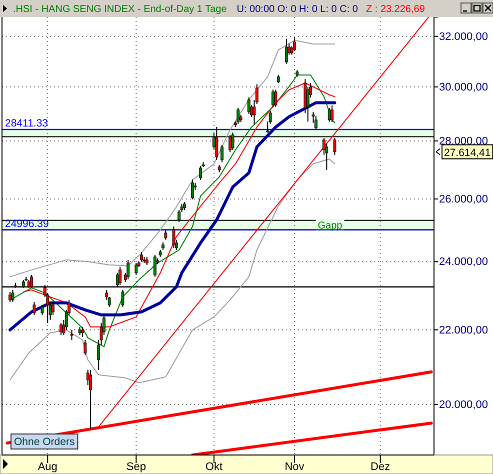 This screenshot has width=493, height=474. I want to click on chart-subtitle: U: 00:00 O: 0 H: 0 L: 0 C: 0, so click(297, 9).